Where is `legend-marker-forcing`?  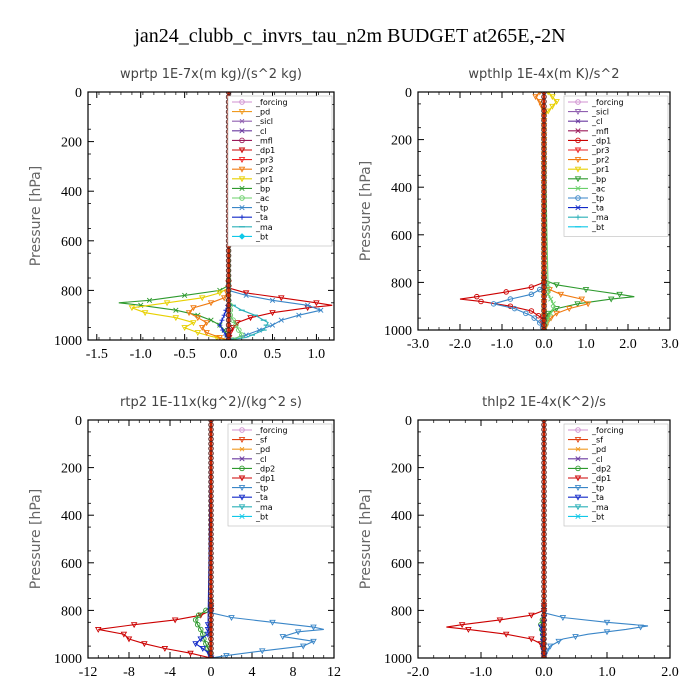
legend-marker-forcing is located at coordinates (578, 102).